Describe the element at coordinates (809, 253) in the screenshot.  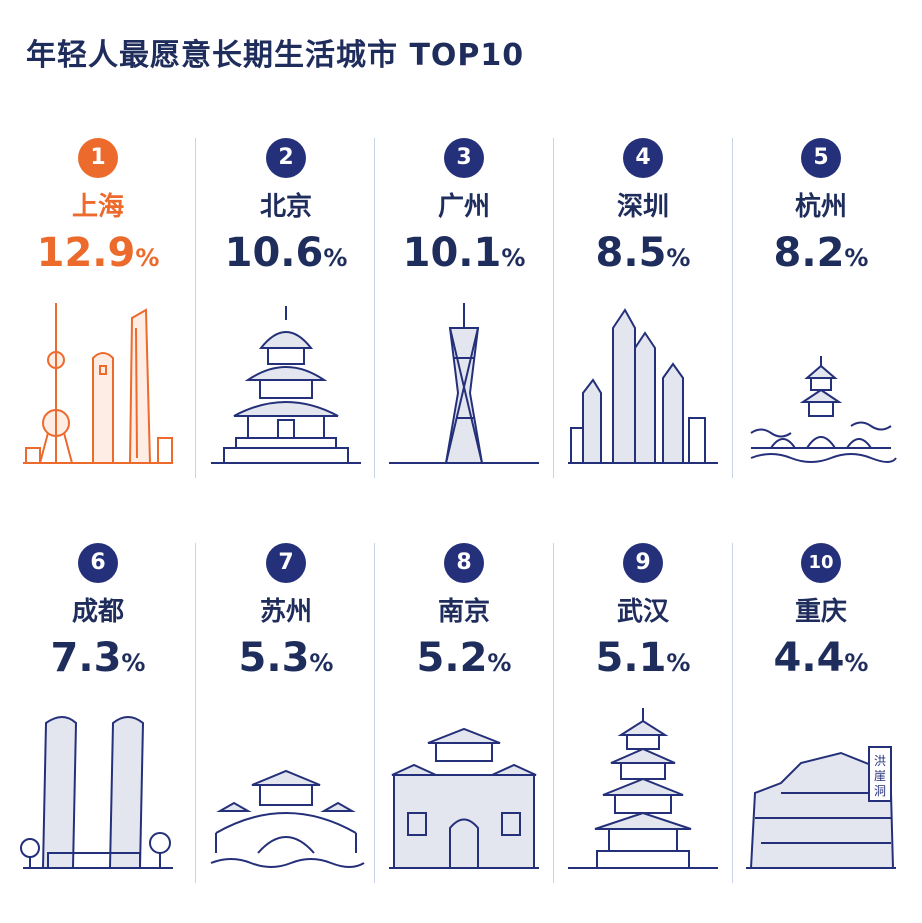
I see `percentage-number: 8.2` at that location.